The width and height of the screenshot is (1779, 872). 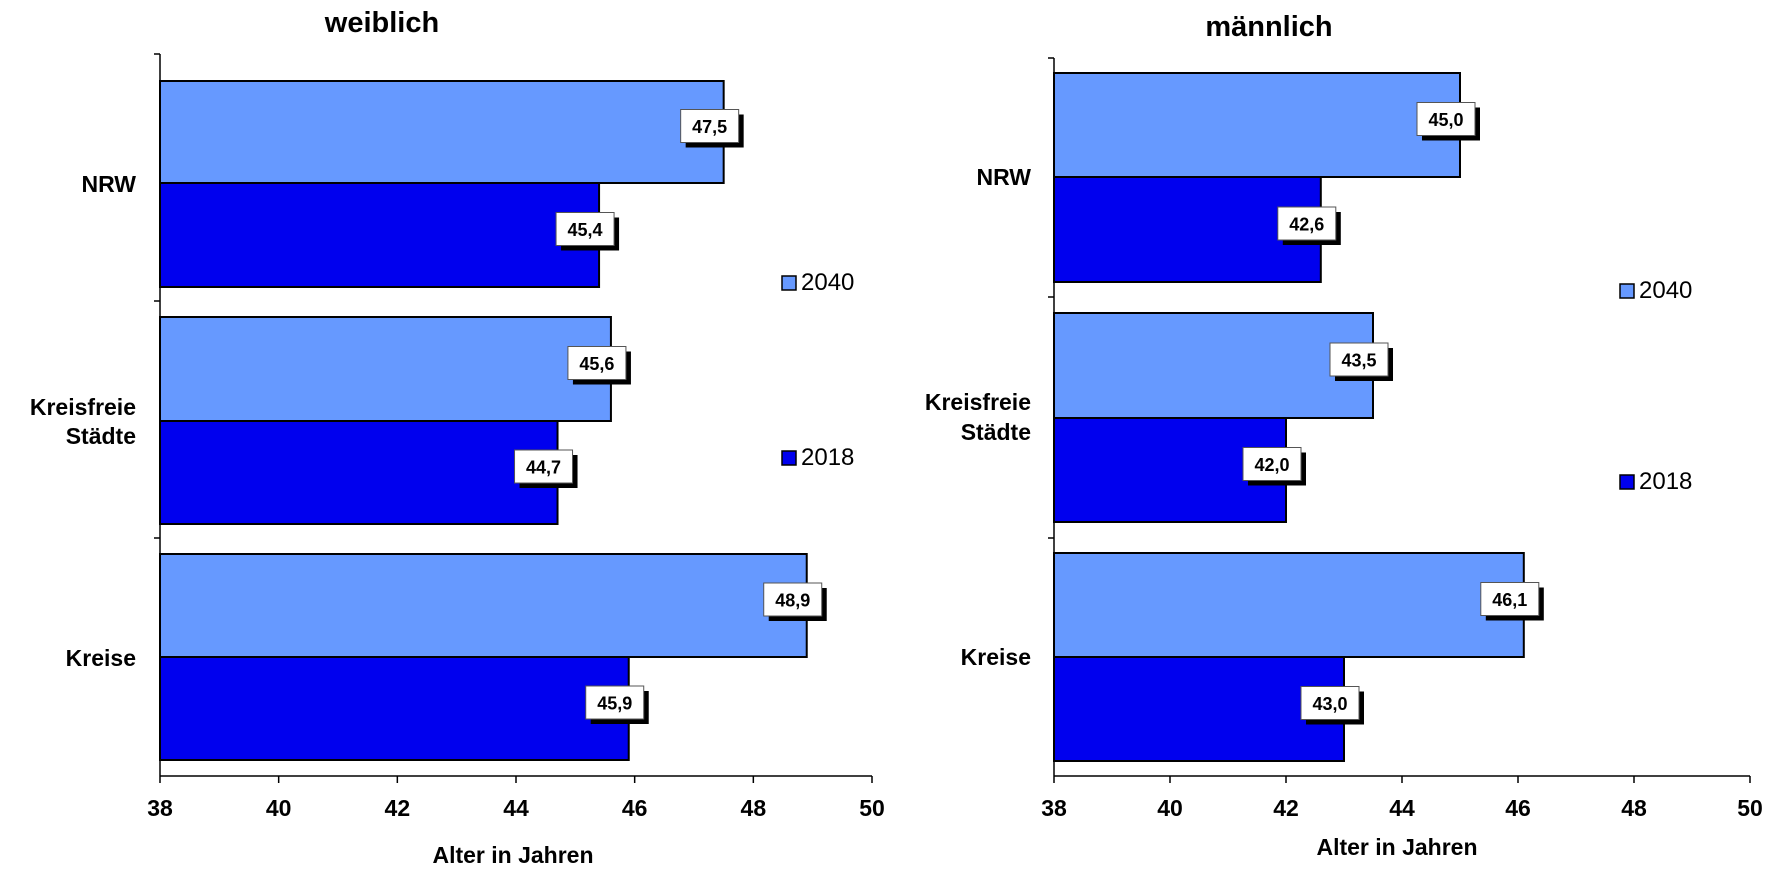 I want to click on data-label: 45,4, so click(x=585, y=230).